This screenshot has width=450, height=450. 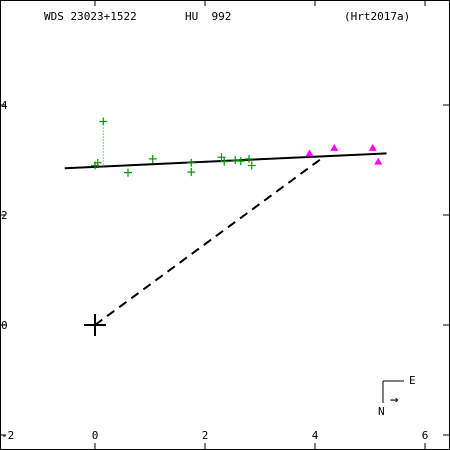 I want to click on observation-markers, so click(x=237, y=147).